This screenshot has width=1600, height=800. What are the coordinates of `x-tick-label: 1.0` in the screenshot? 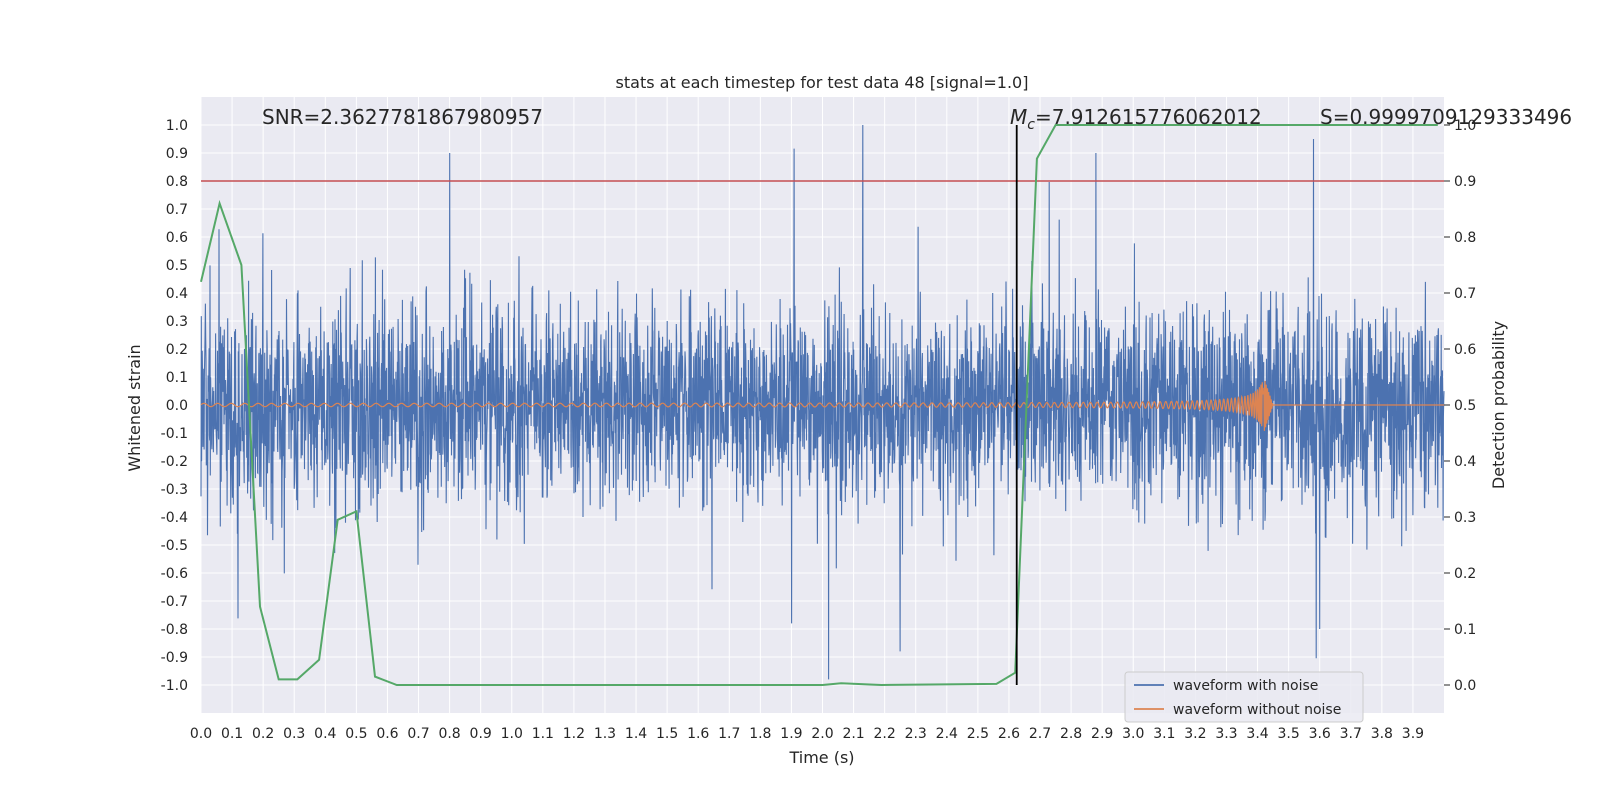 It's located at (512, 734).